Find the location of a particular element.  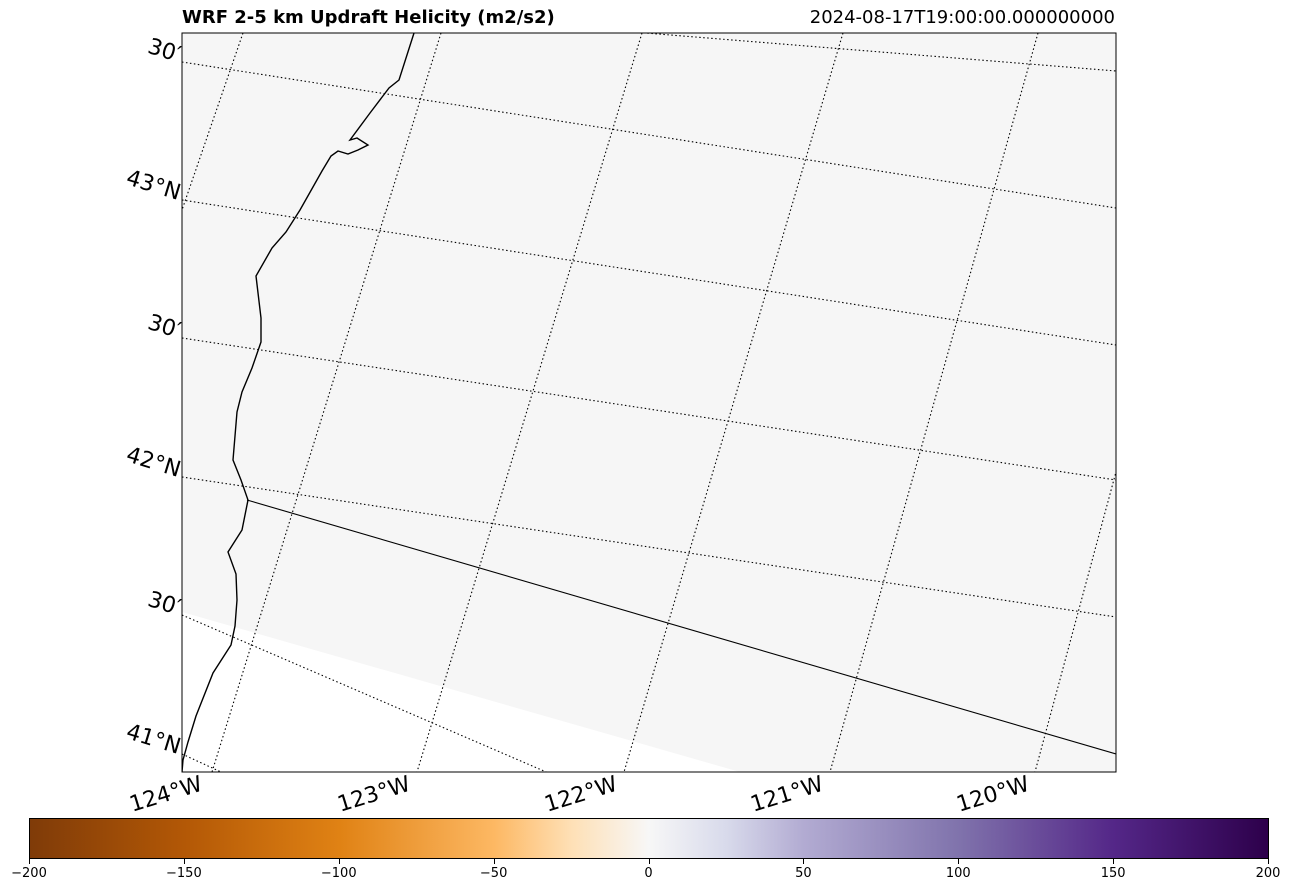

colorbar-tick-label: −150 is located at coordinates (184, 873).